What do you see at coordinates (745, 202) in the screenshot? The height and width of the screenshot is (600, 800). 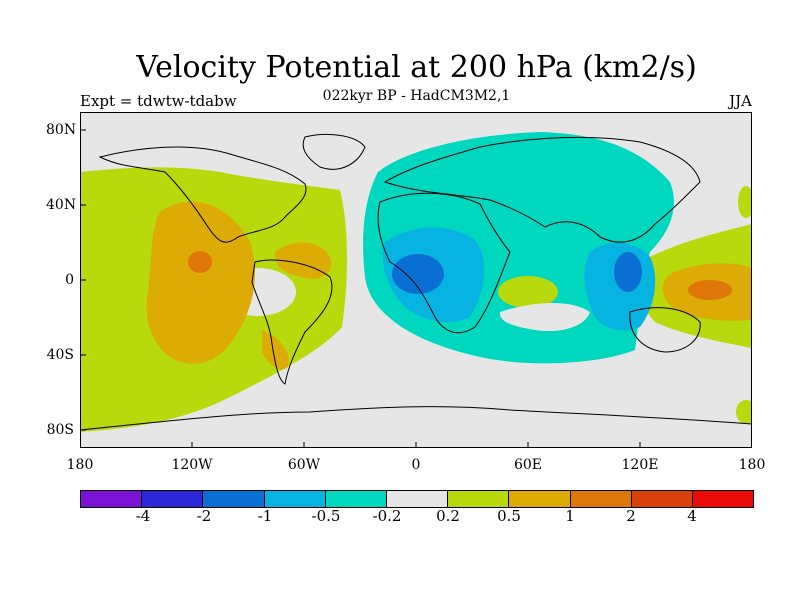 I see `positive-field-northpacific` at bounding box center [745, 202].